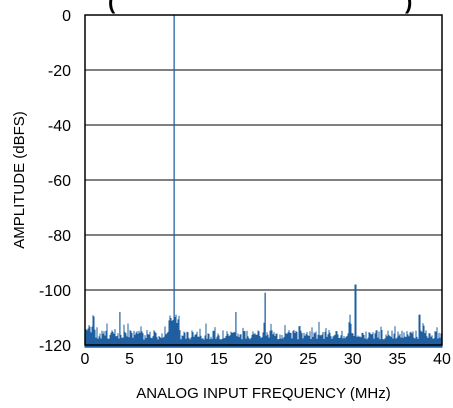  What do you see at coordinates (19, 180) in the screenshot?
I see `y-axis-label: AMPLITUDE (dBFS)` at bounding box center [19, 180].